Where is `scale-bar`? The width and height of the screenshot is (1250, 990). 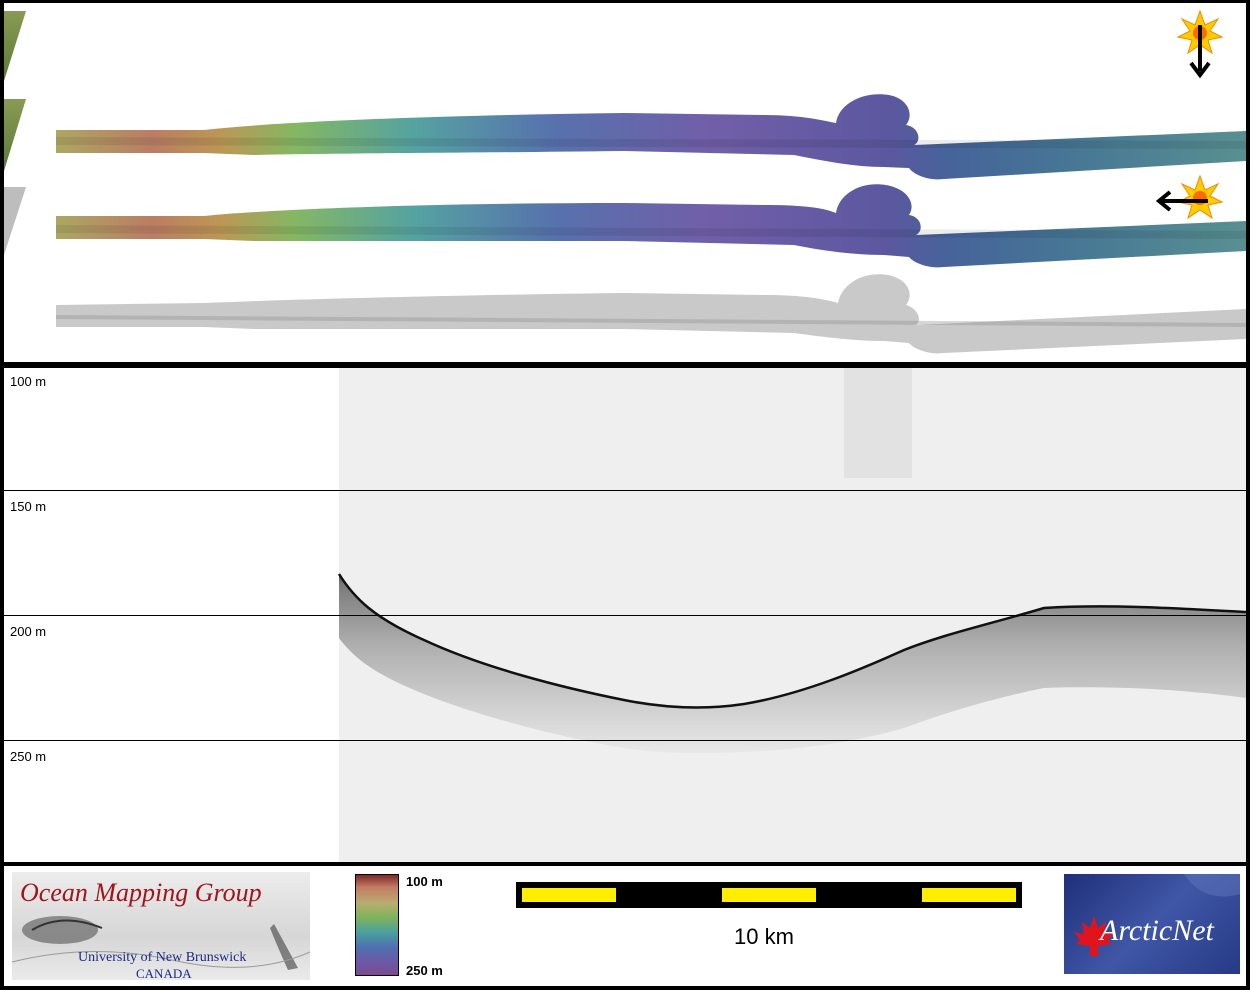
scale-bar is located at coordinates (769, 895).